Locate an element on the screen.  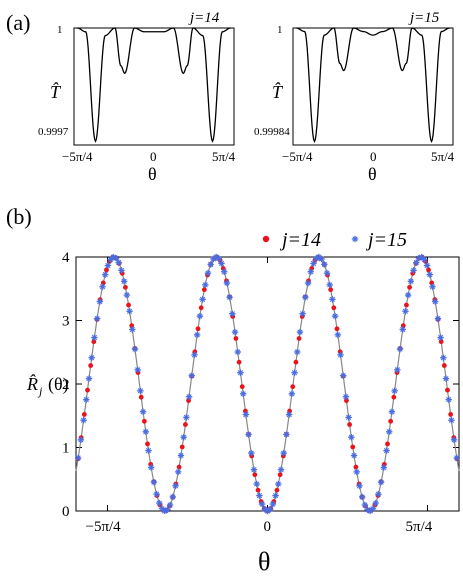
y-tick-label: 2 is located at coordinates (66, 385).